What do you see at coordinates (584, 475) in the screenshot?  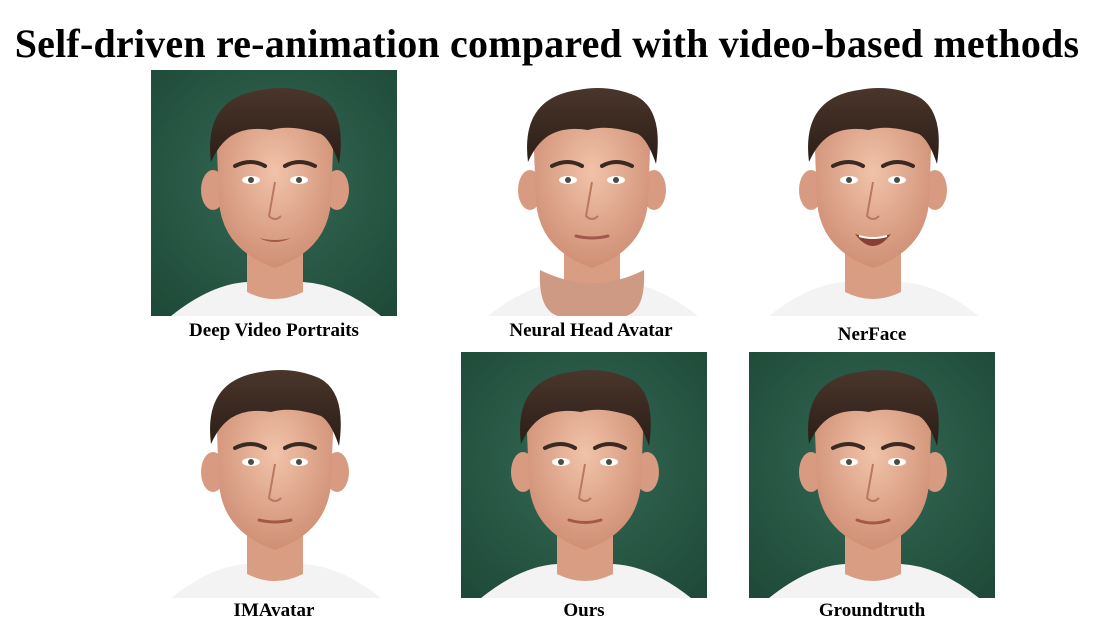 I see `portrait-ours` at bounding box center [584, 475].